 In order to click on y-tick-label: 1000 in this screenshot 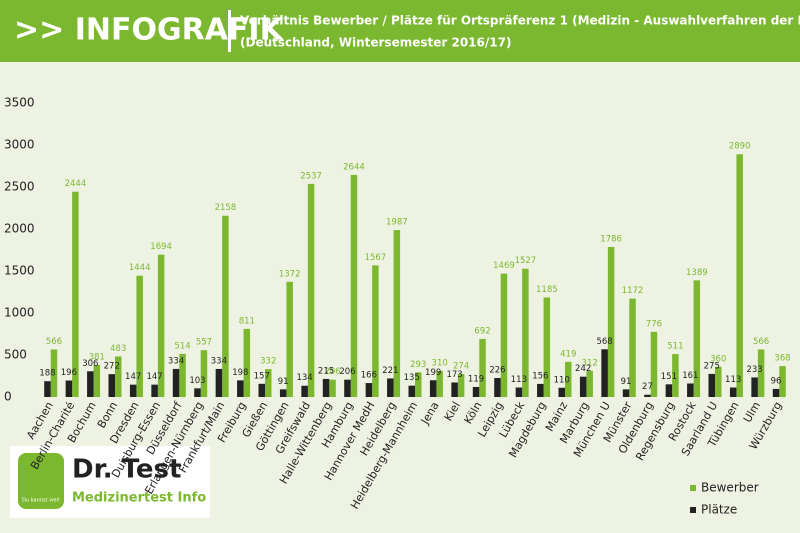, I will do `click(19, 313)`.